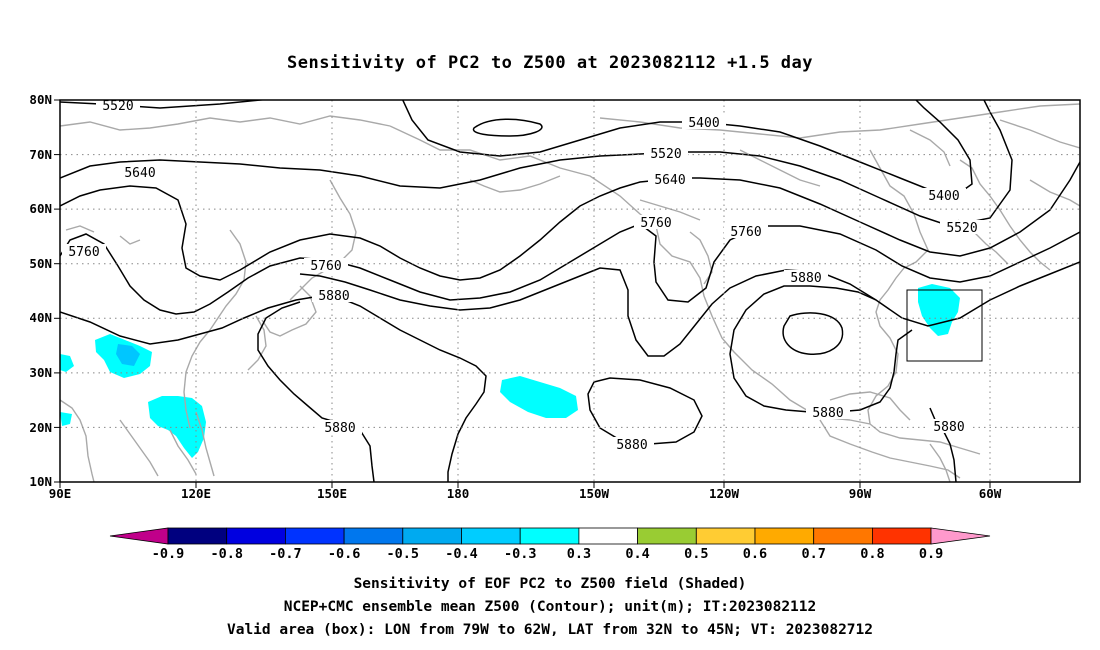  I want to click on colorbar-tick-label: 0.7, so click(814, 554).